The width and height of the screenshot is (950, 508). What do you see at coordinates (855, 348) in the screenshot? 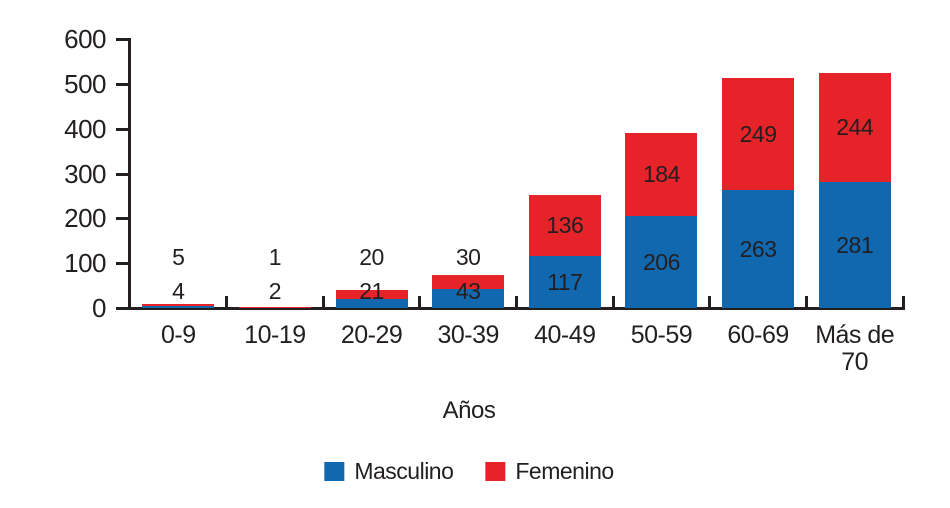
I see `category-label-m-s-de-70: Más de 70` at bounding box center [855, 348].